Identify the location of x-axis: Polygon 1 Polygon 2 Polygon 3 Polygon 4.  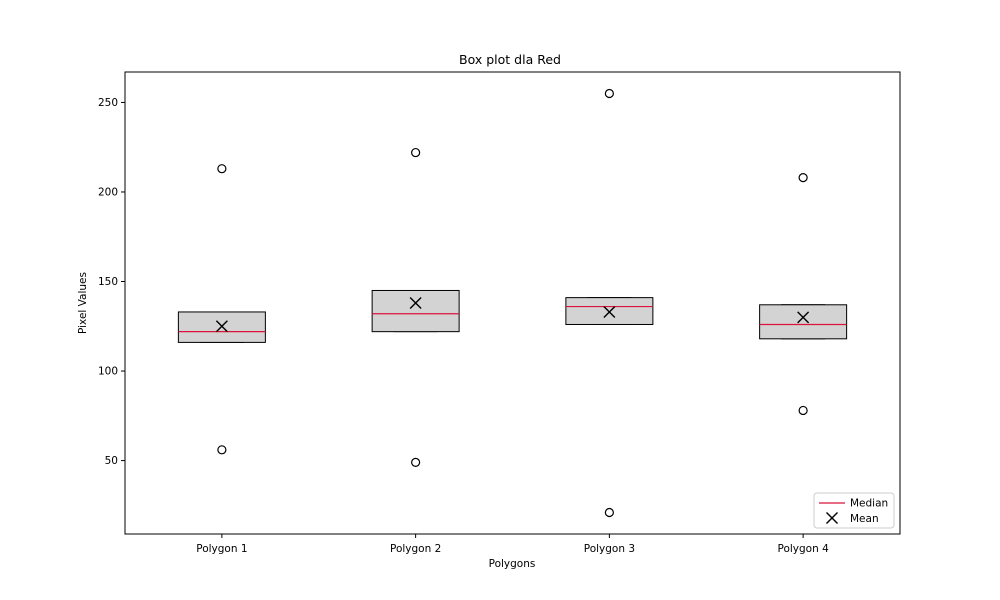
(512, 544).